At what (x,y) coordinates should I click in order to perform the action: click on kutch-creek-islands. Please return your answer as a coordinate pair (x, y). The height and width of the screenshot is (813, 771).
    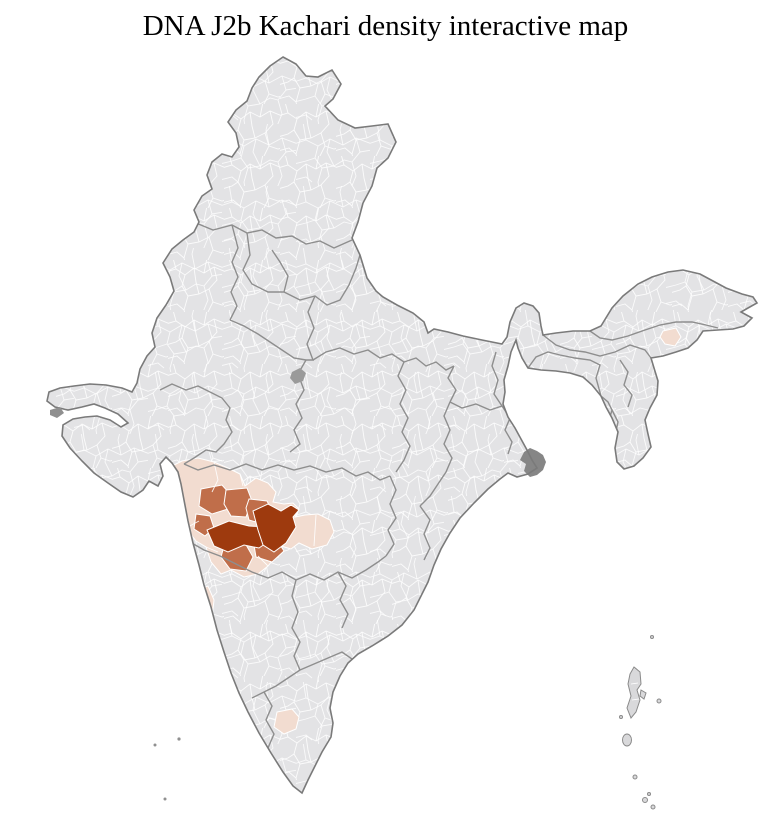
    Looking at the image, I should click on (57, 412).